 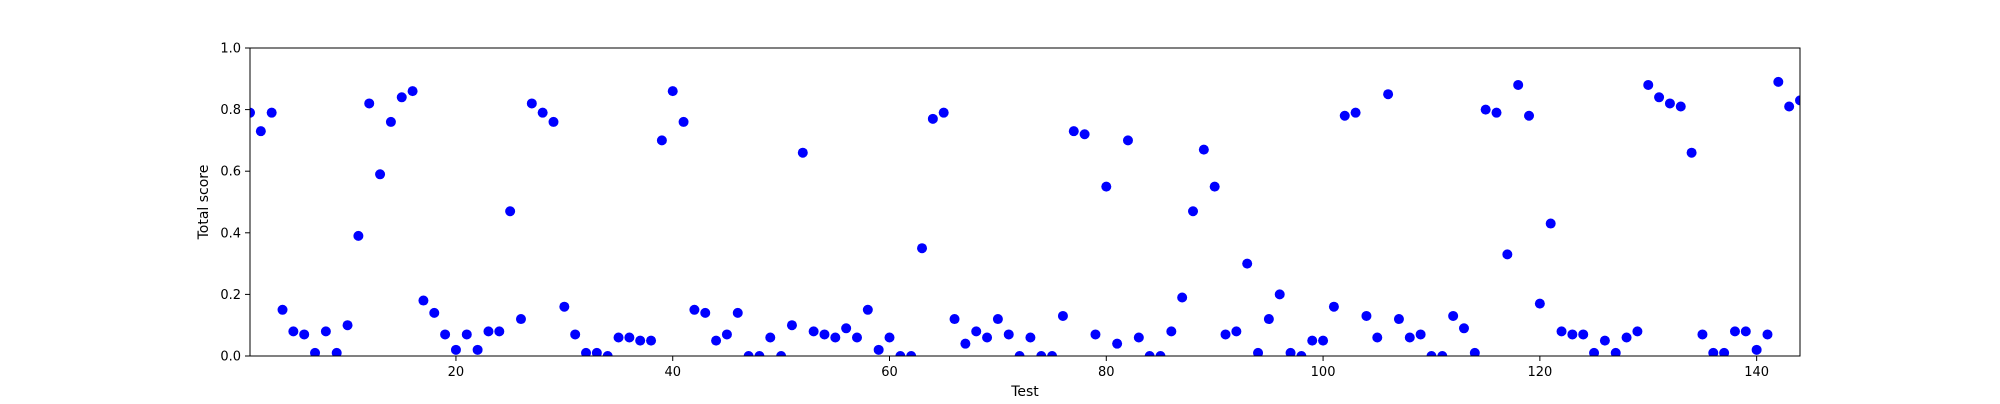 I want to click on y-tick-label: 0.0, so click(x=230, y=357).